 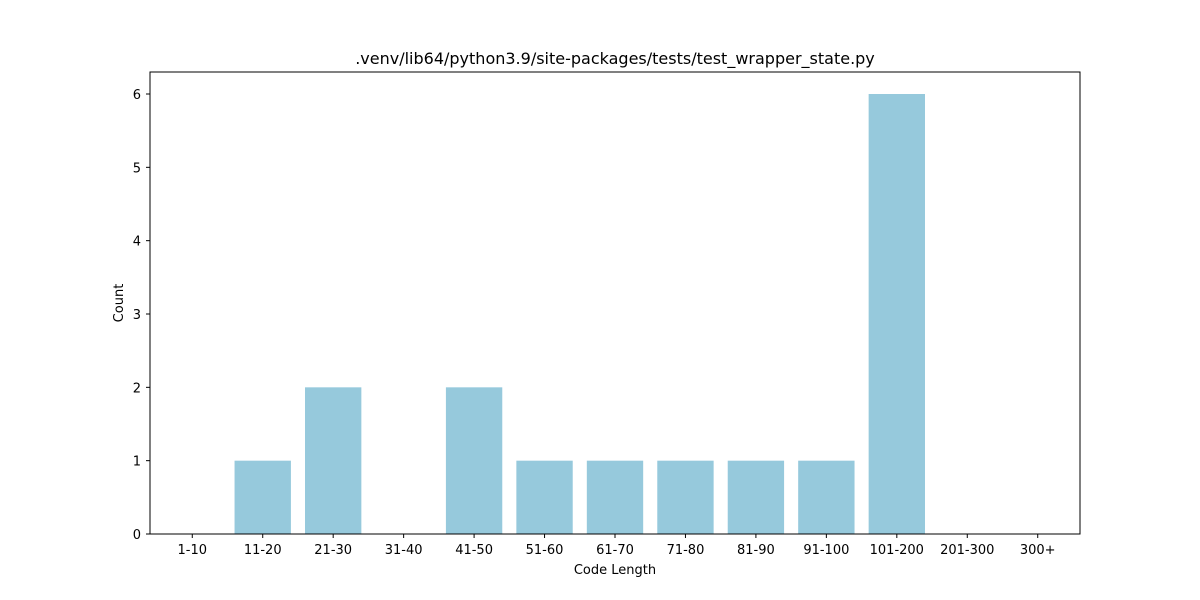 What do you see at coordinates (474, 550) in the screenshot?
I see `x-tick-label: 41-50` at bounding box center [474, 550].